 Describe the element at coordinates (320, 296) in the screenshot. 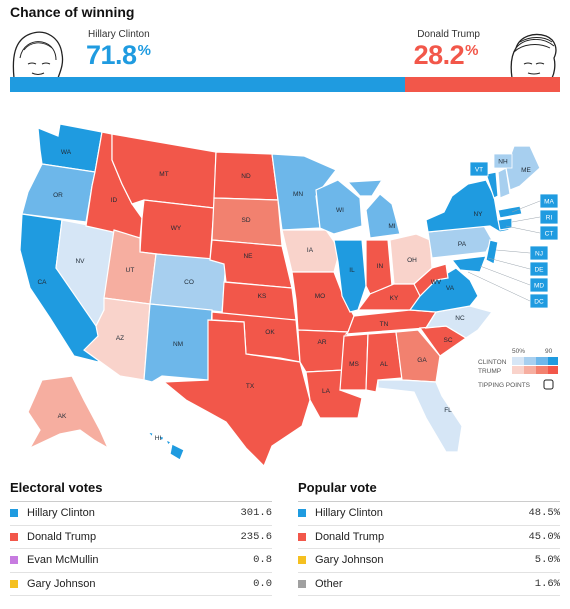

I see `svg-text: MO` at that location.